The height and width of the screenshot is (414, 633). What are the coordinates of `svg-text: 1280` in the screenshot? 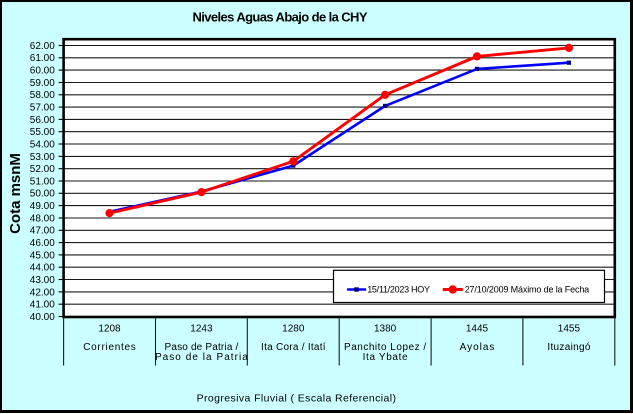 It's located at (293, 329).